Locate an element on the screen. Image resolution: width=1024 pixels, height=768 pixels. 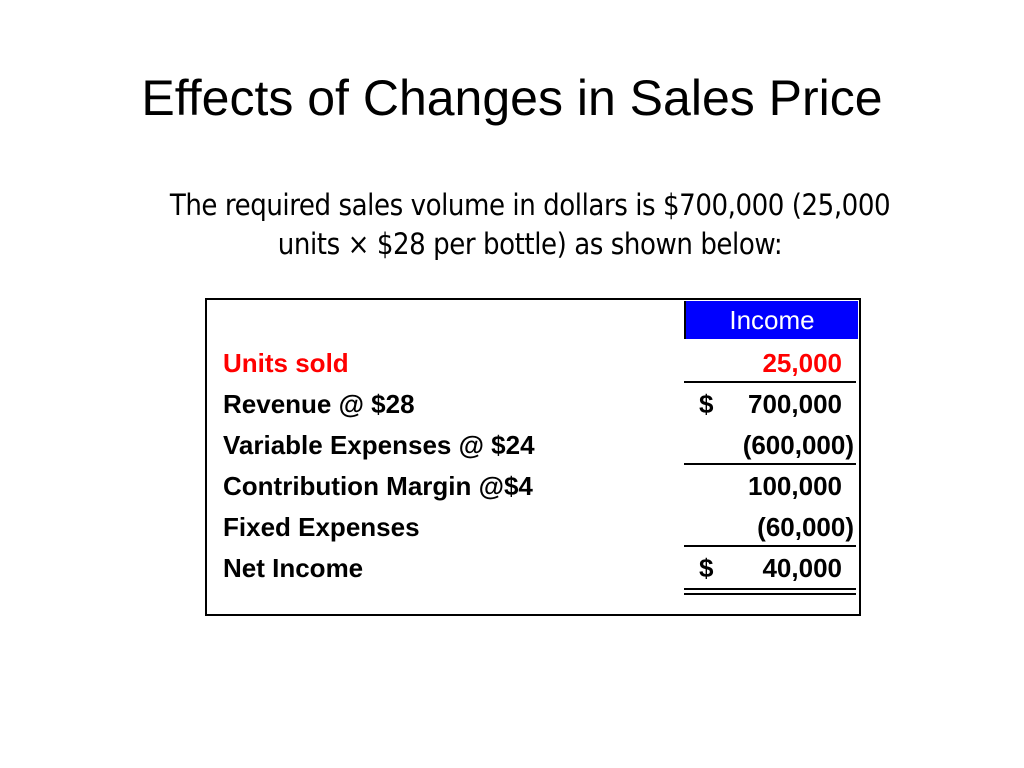
row-value: 700,000 is located at coordinates (795, 404).